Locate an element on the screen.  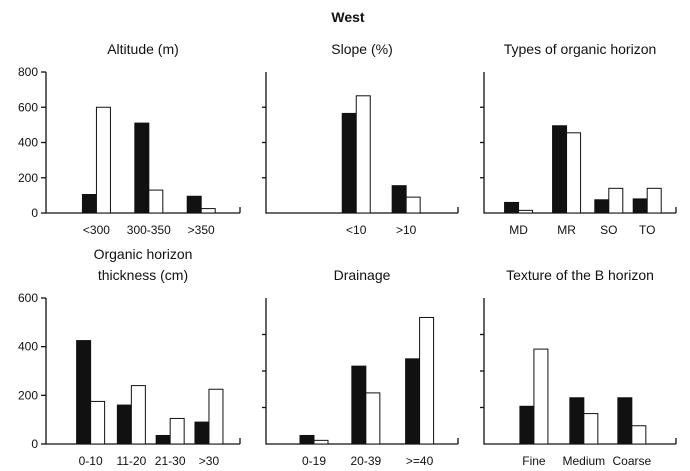
x-tick-label: <300 is located at coordinates (96, 230).